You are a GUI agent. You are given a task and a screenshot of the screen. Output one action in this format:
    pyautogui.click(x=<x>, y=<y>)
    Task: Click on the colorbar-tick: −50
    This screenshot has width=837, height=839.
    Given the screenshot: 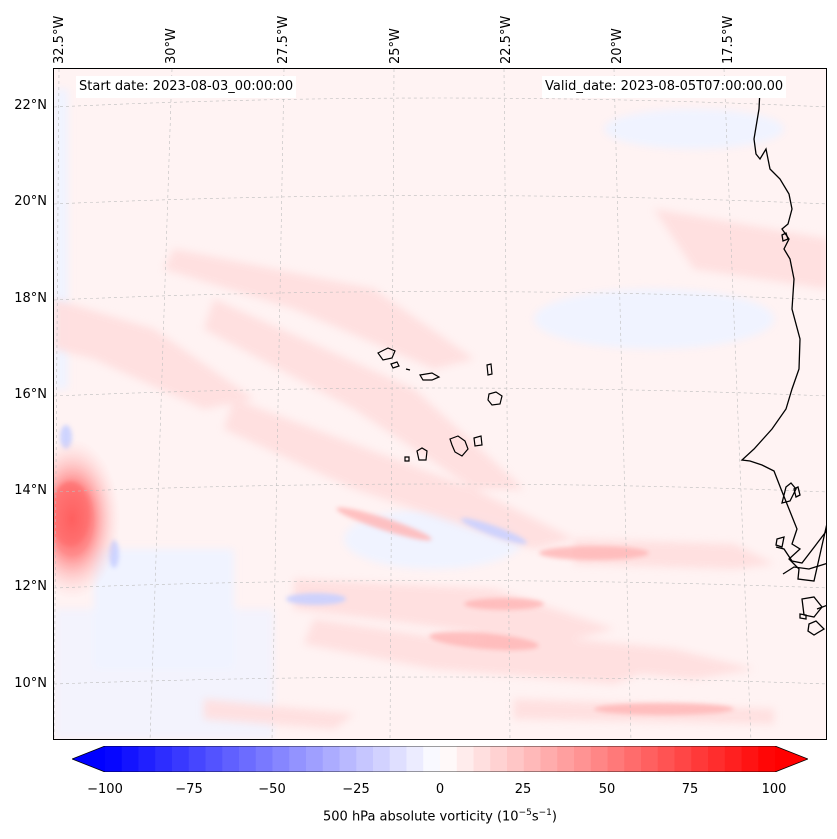 What is the action you would take?
    pyautogui.click(x=272, y=789)
    